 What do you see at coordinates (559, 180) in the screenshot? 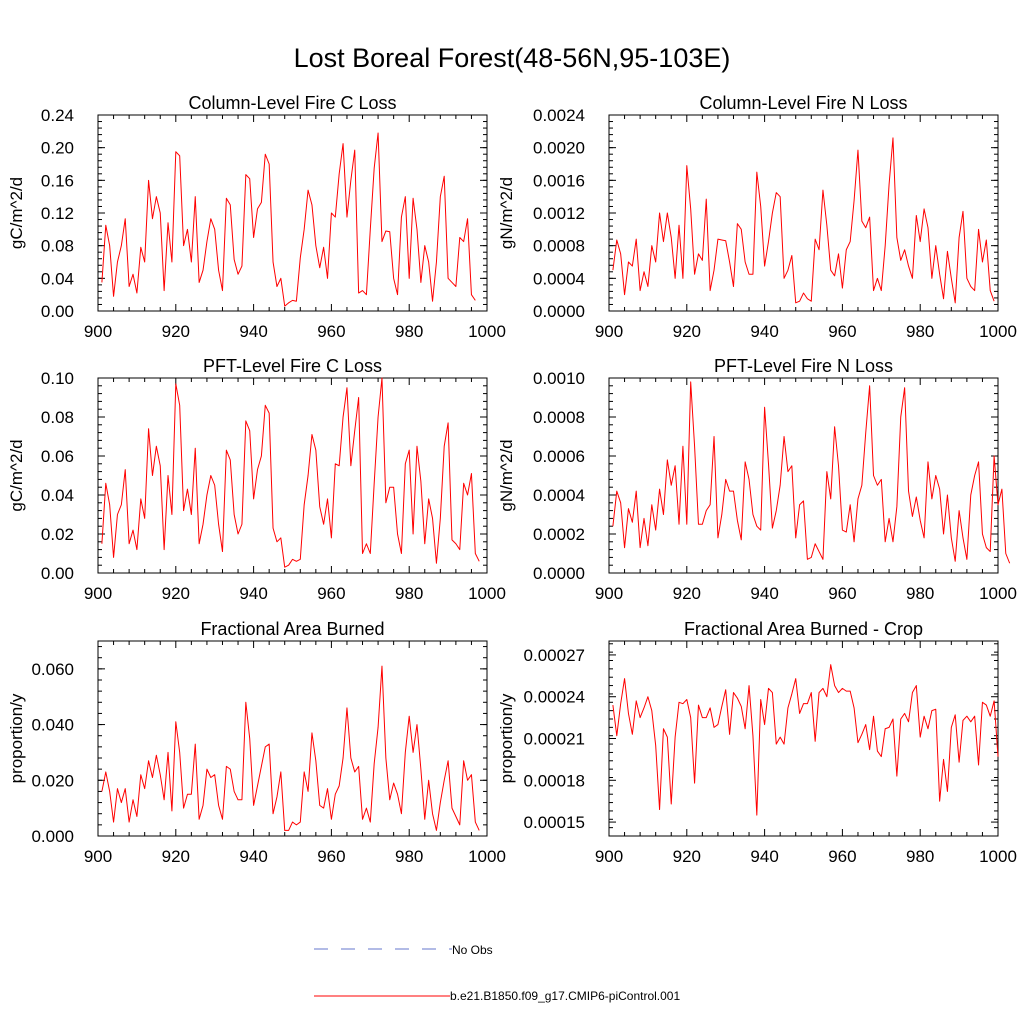
I see `y-tick-label: 0.0016` at bounding box center [559, 180].